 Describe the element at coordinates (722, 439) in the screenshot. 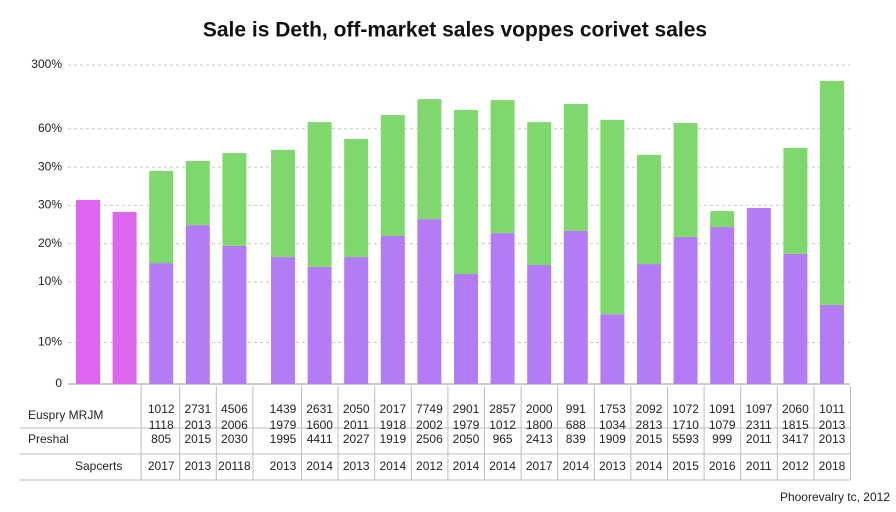

I see `table-cell: 999` at that location.